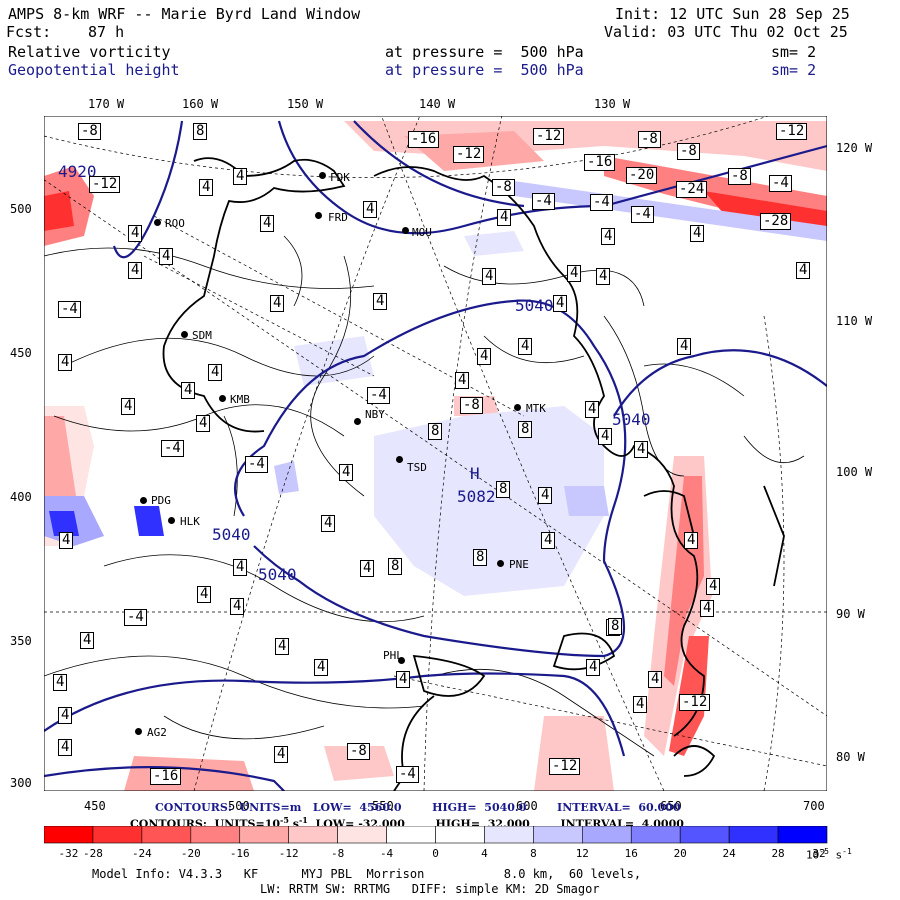  I want to click on y-label-left: 300, so click(21, 783).